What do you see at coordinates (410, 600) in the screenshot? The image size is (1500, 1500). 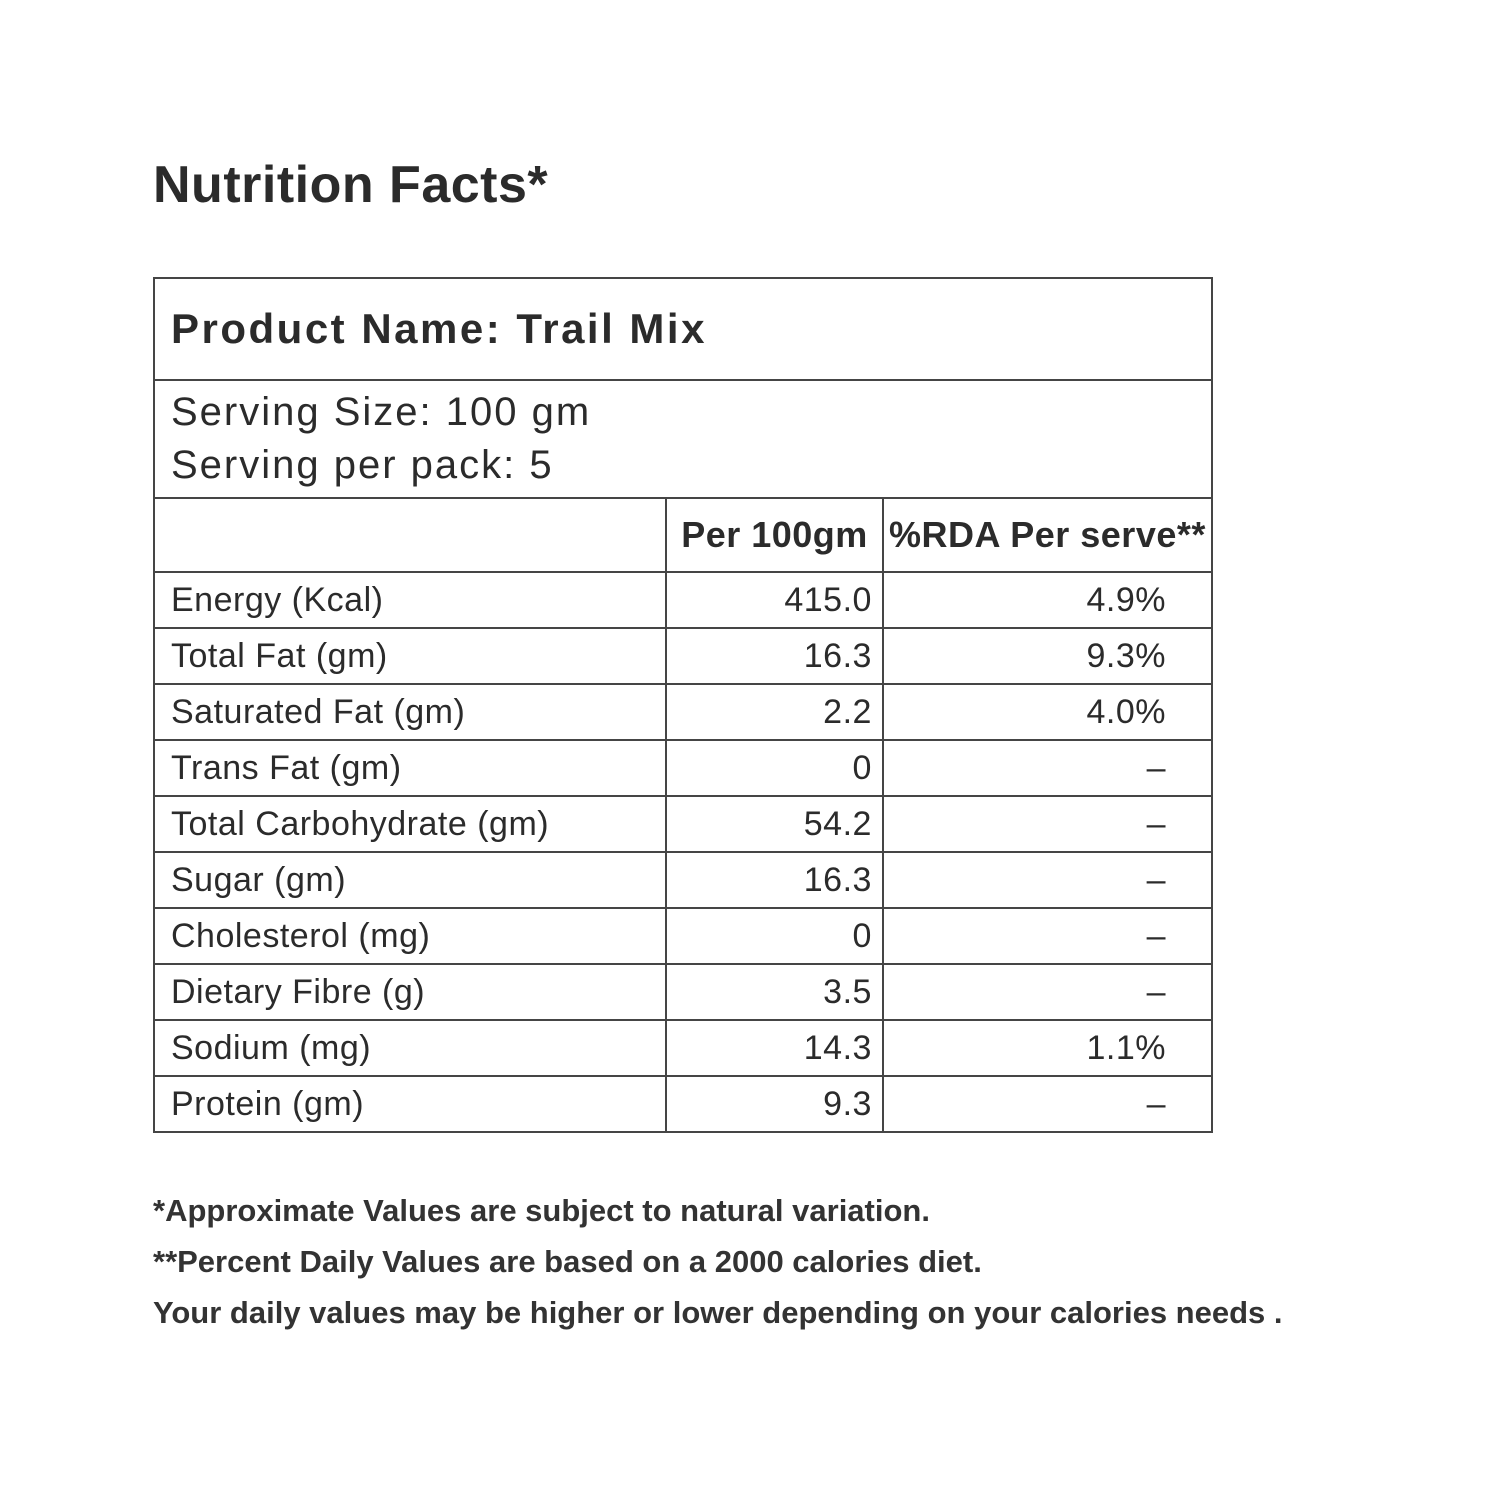 I see `row-label: Energy (Kcal)` at bounding box center [410, 600].